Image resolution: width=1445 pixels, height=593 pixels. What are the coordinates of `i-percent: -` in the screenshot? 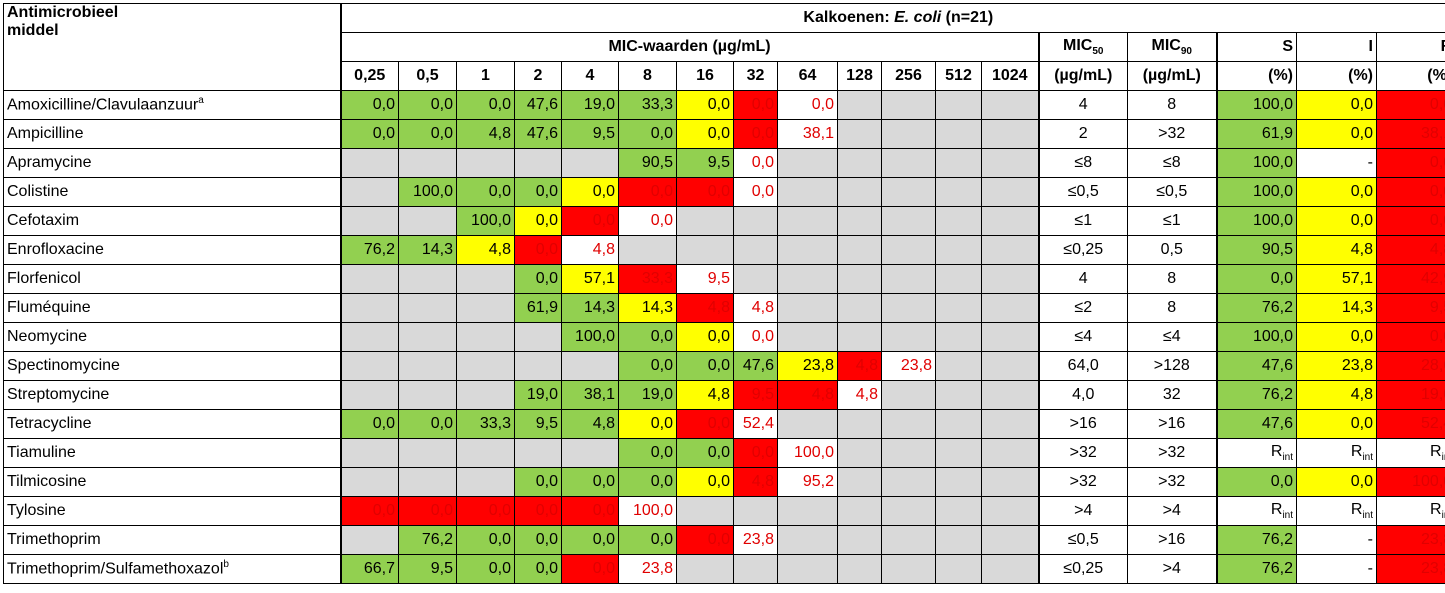 It's located at (1336, 540).